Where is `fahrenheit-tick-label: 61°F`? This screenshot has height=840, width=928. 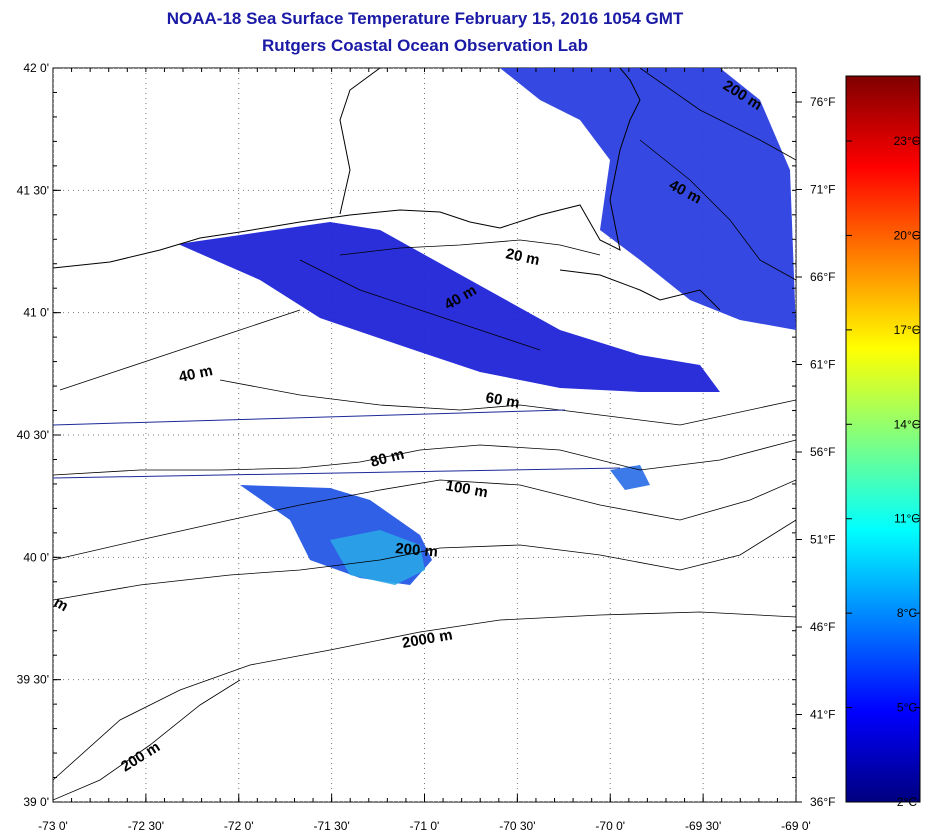
fahrenheit-tick-label: 61°F is located at coordinates (822, 365).